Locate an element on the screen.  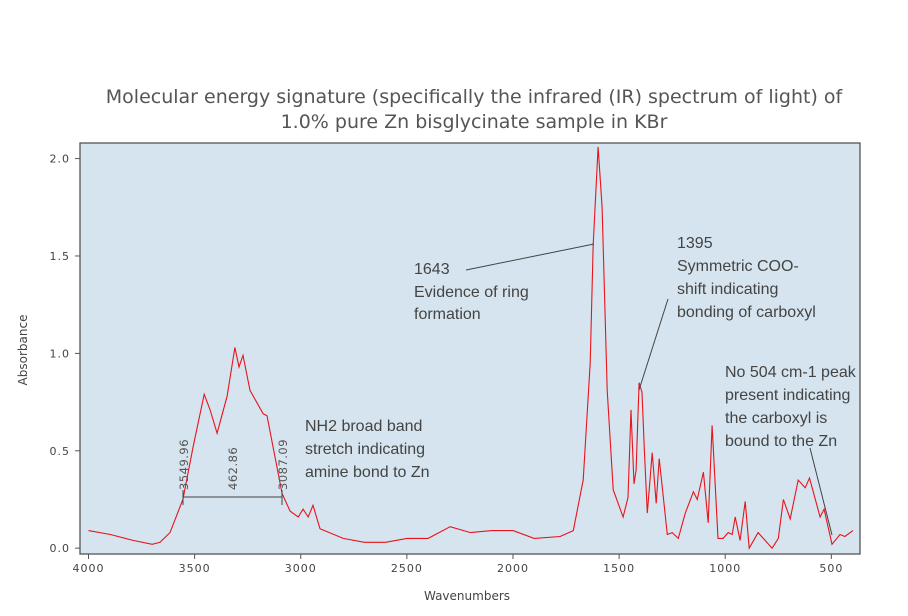
annotation-text: bonding of carboxyl is located at coordinates (746, 312).